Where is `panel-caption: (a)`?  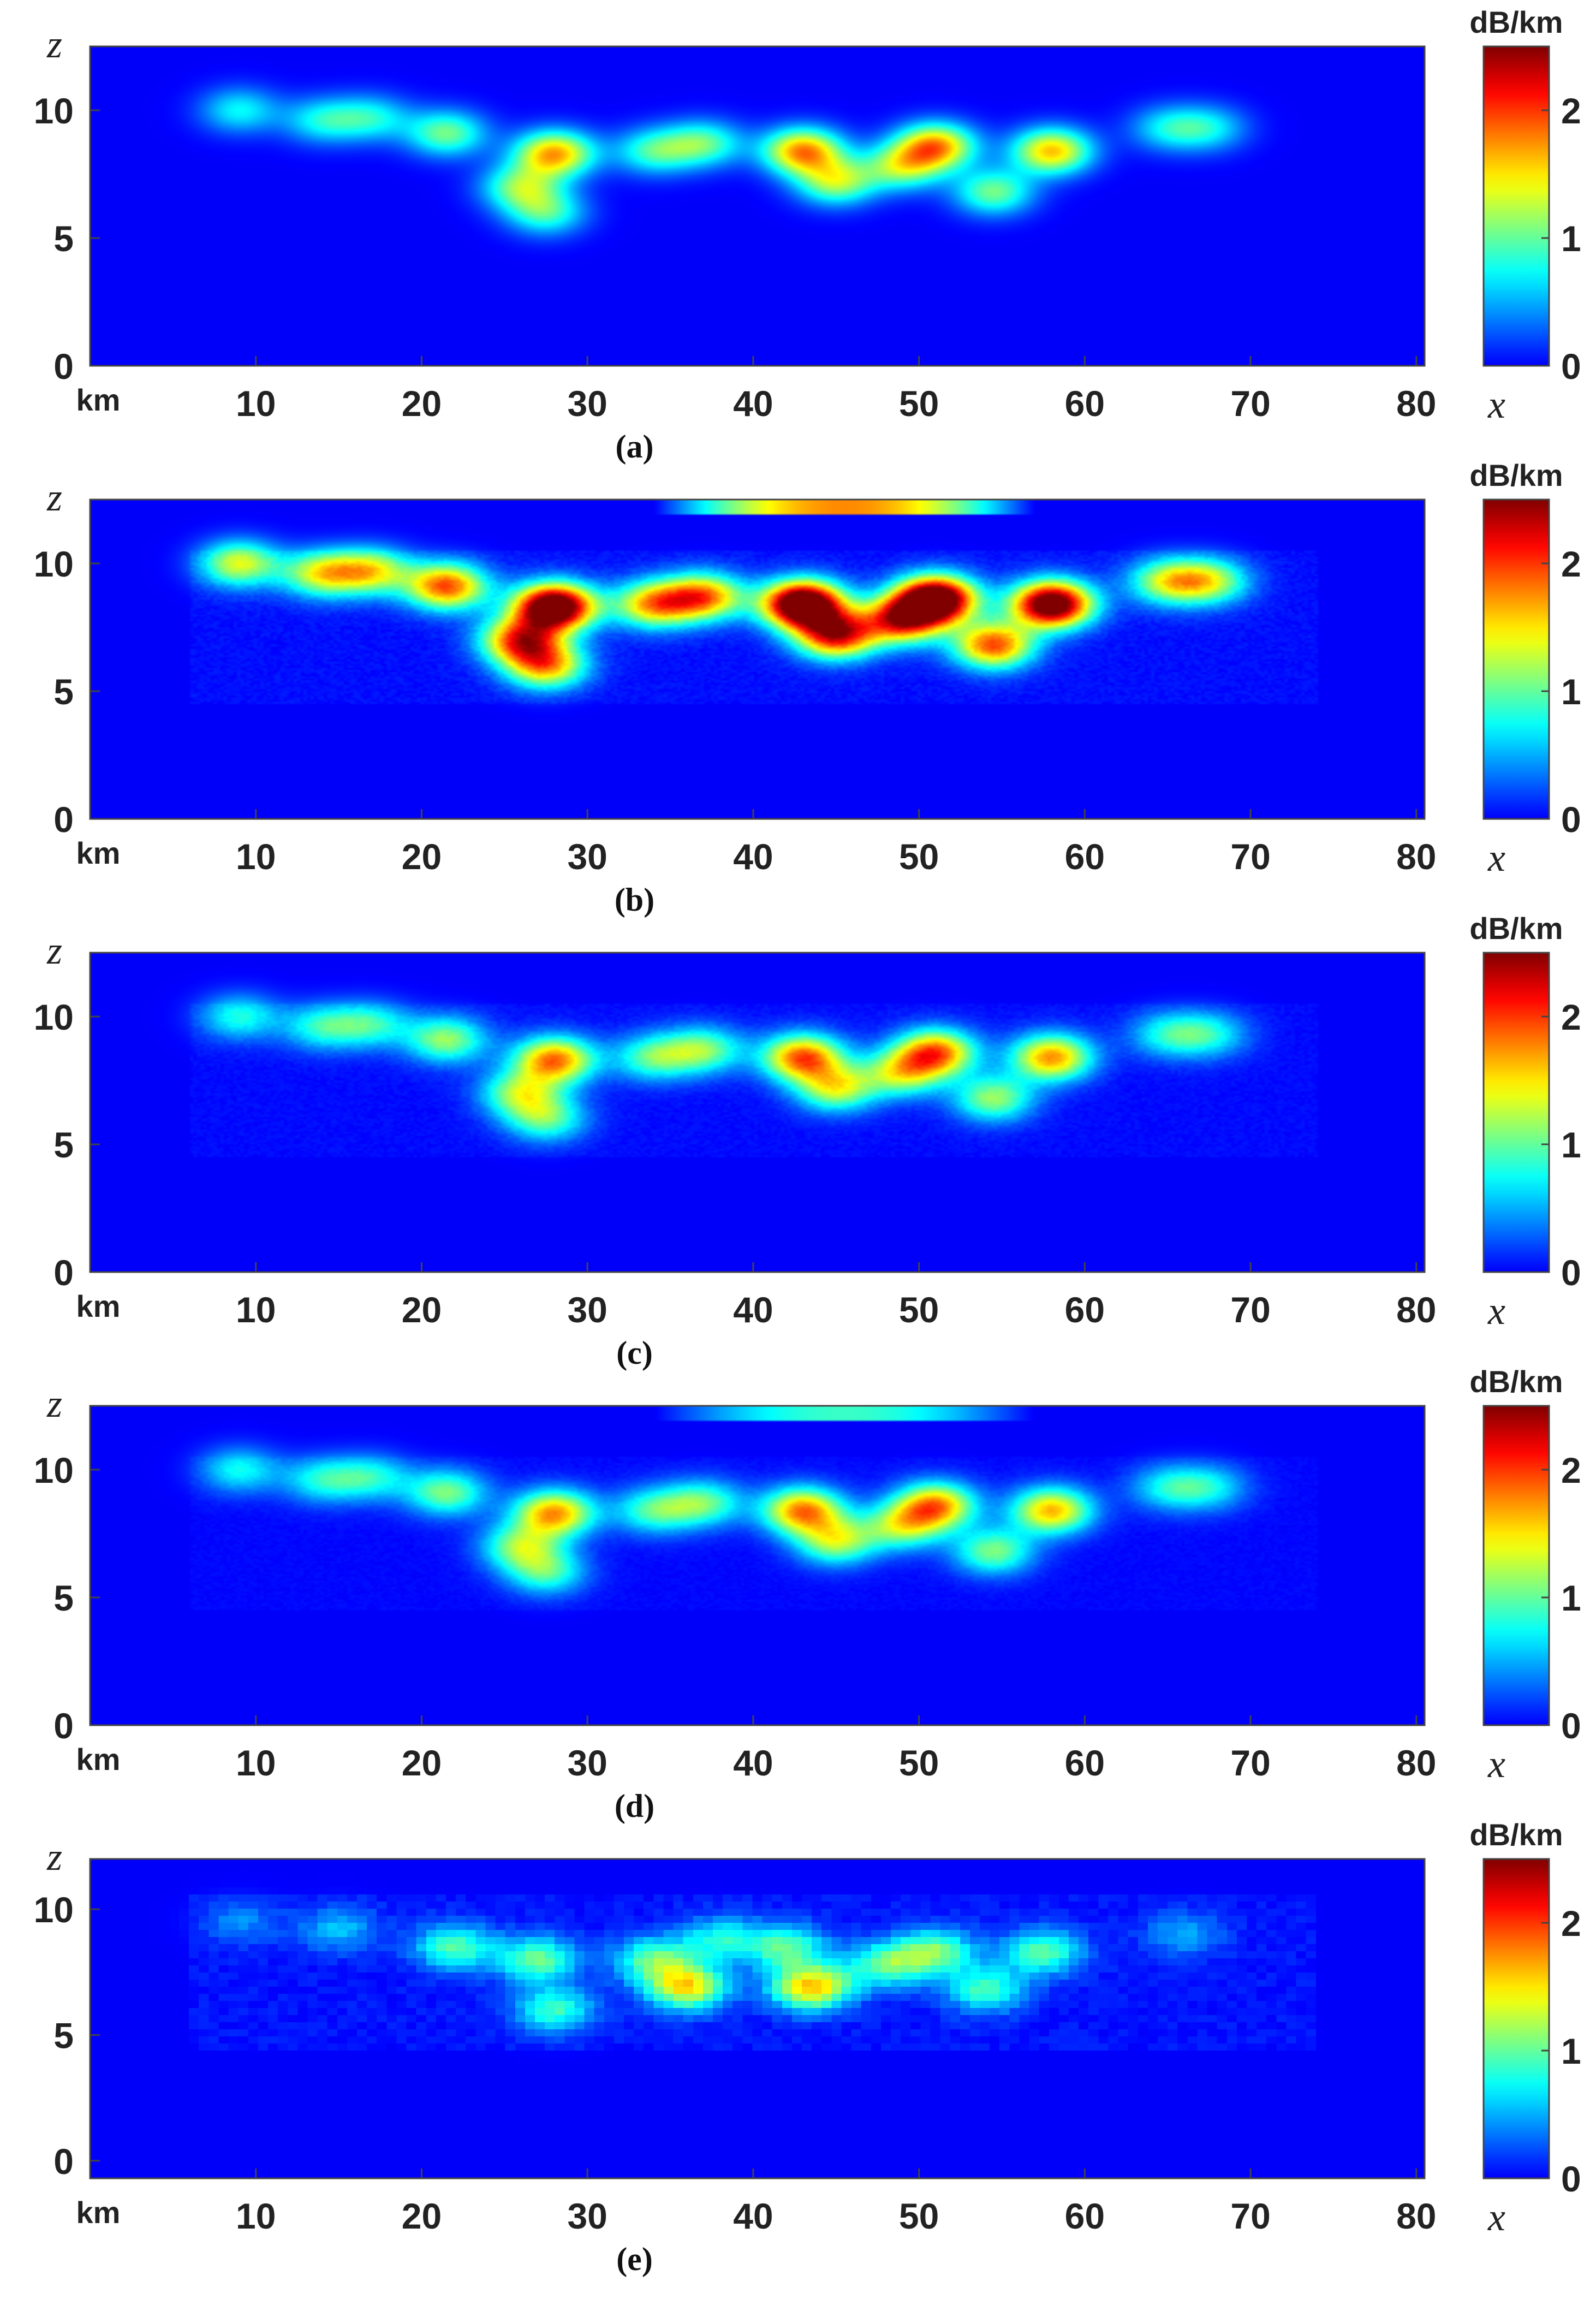 panel-caption: (a) is located at coordinates (635, 447).